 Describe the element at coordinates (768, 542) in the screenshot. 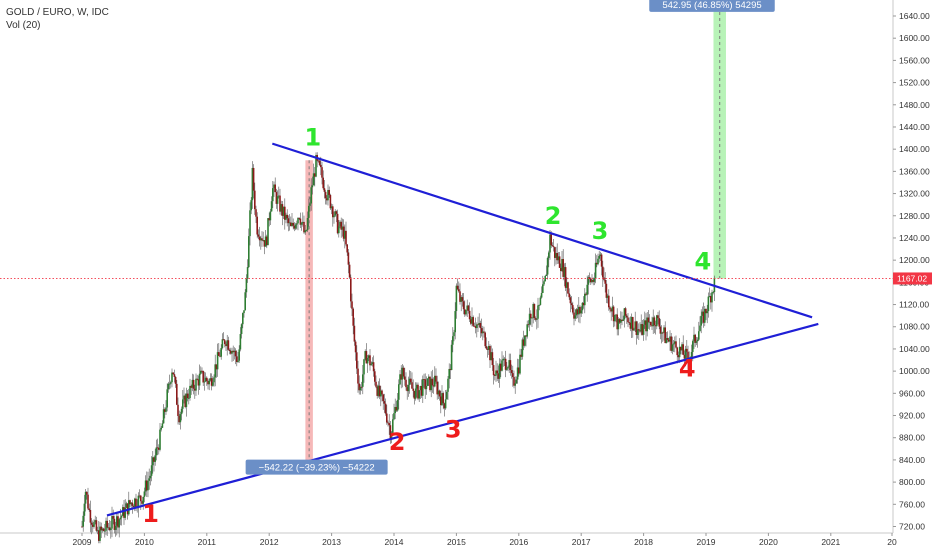

I see `x-tick-label: 2020` at that location.